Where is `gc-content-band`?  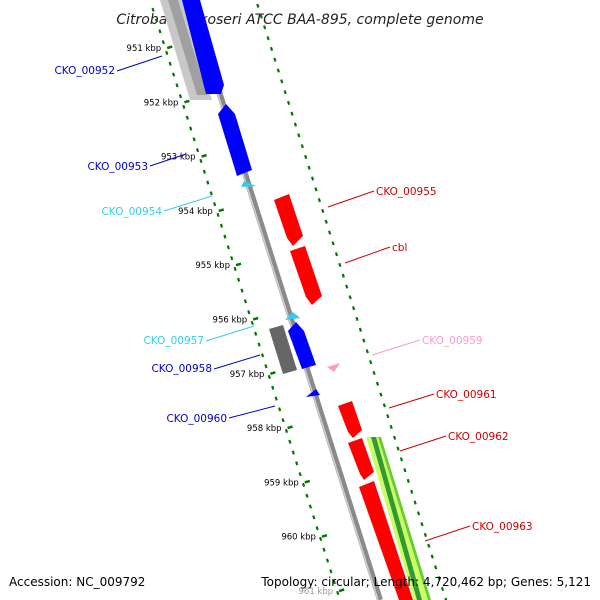
gc-content-band is located at coordinates (398, 518).